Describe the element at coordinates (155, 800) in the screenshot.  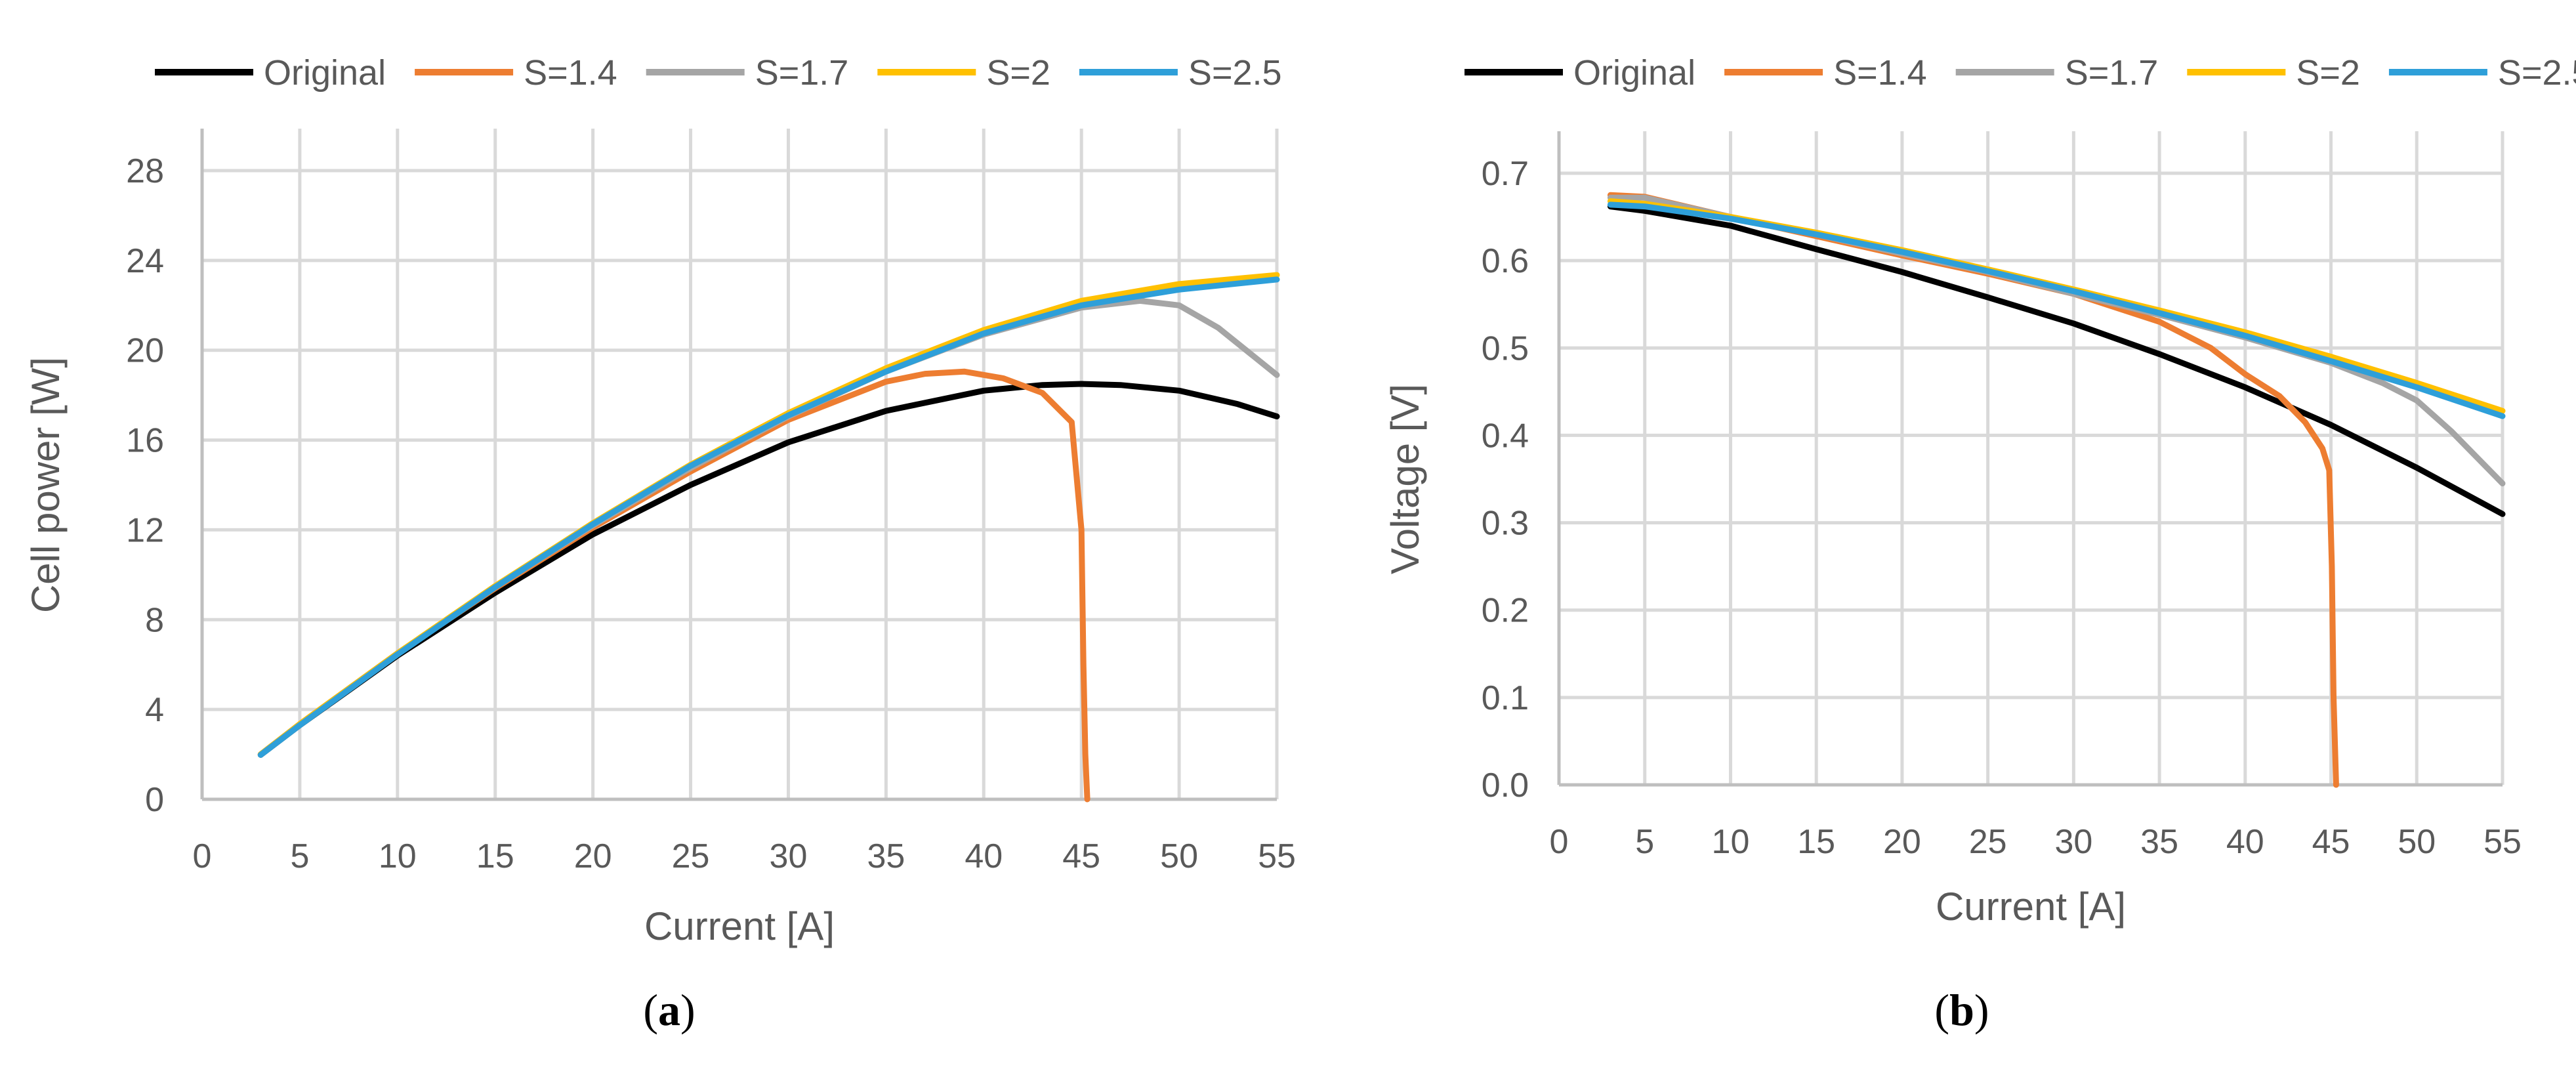
I see `y-tick-label: 0` at that location.